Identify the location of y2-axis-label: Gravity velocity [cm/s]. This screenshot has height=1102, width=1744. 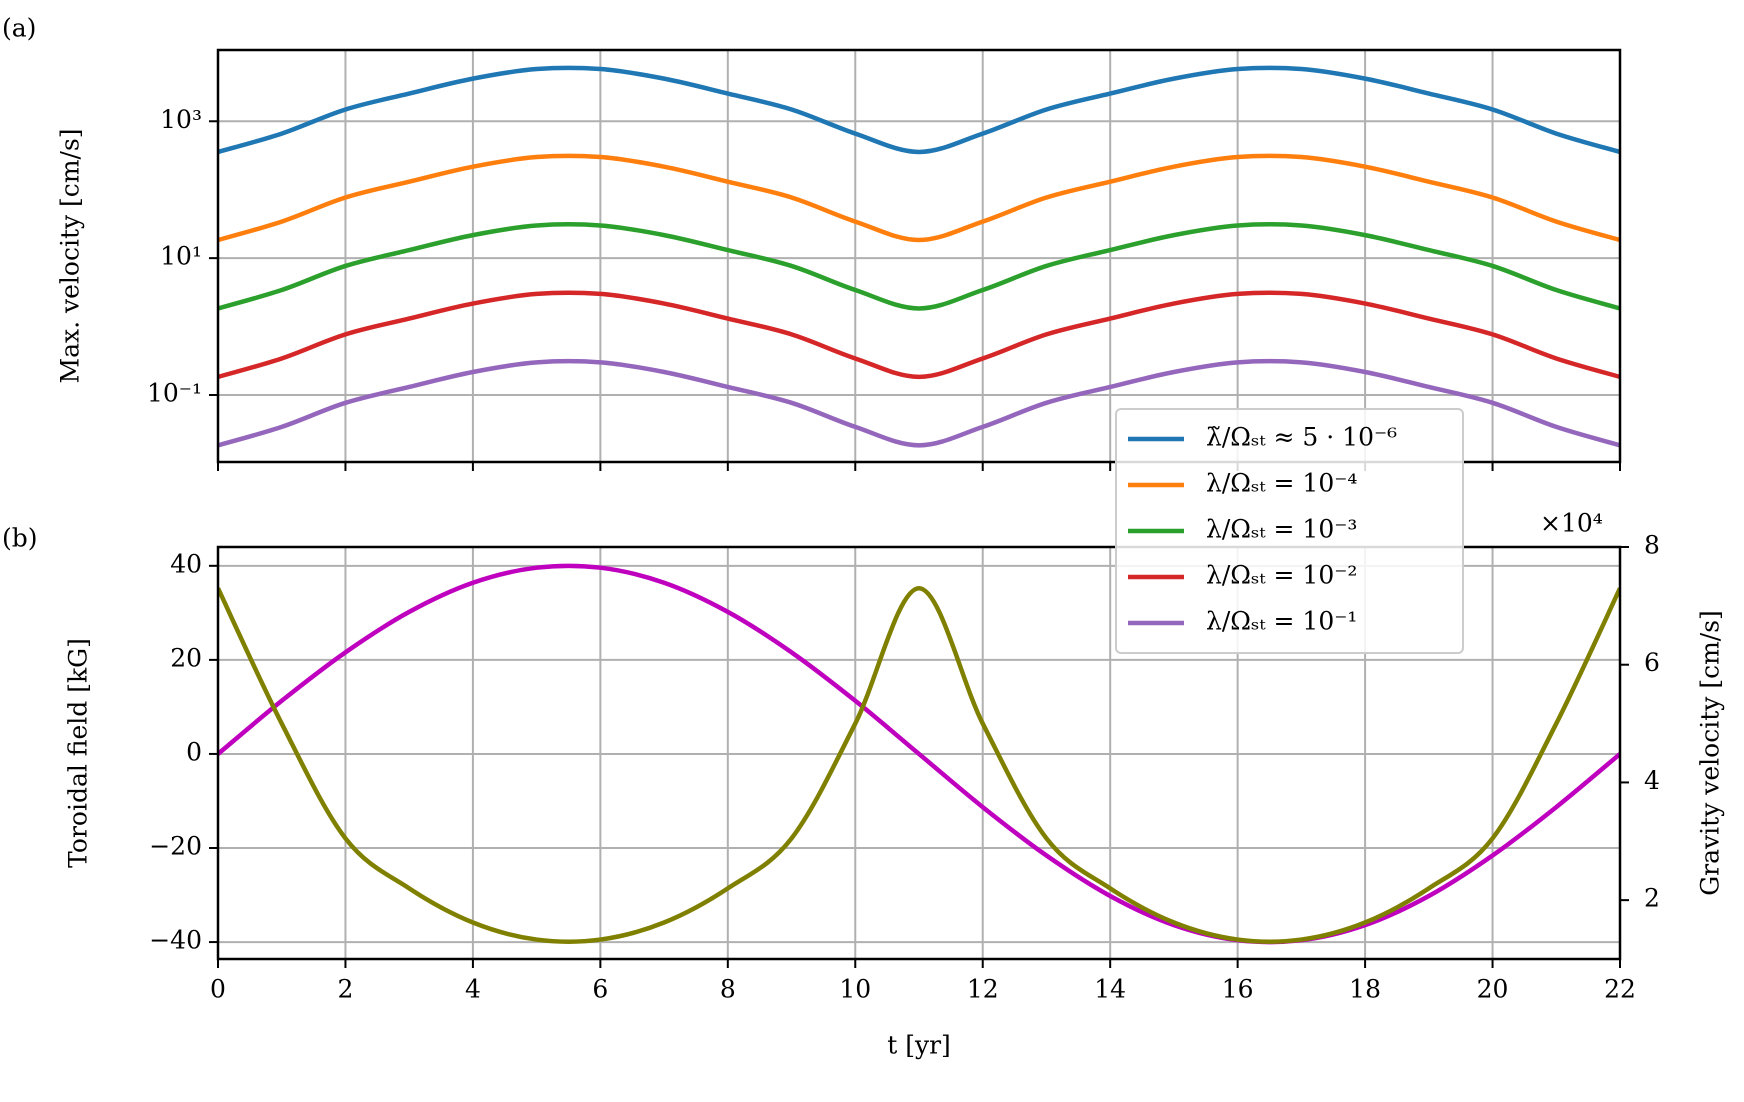
(1710, 753).